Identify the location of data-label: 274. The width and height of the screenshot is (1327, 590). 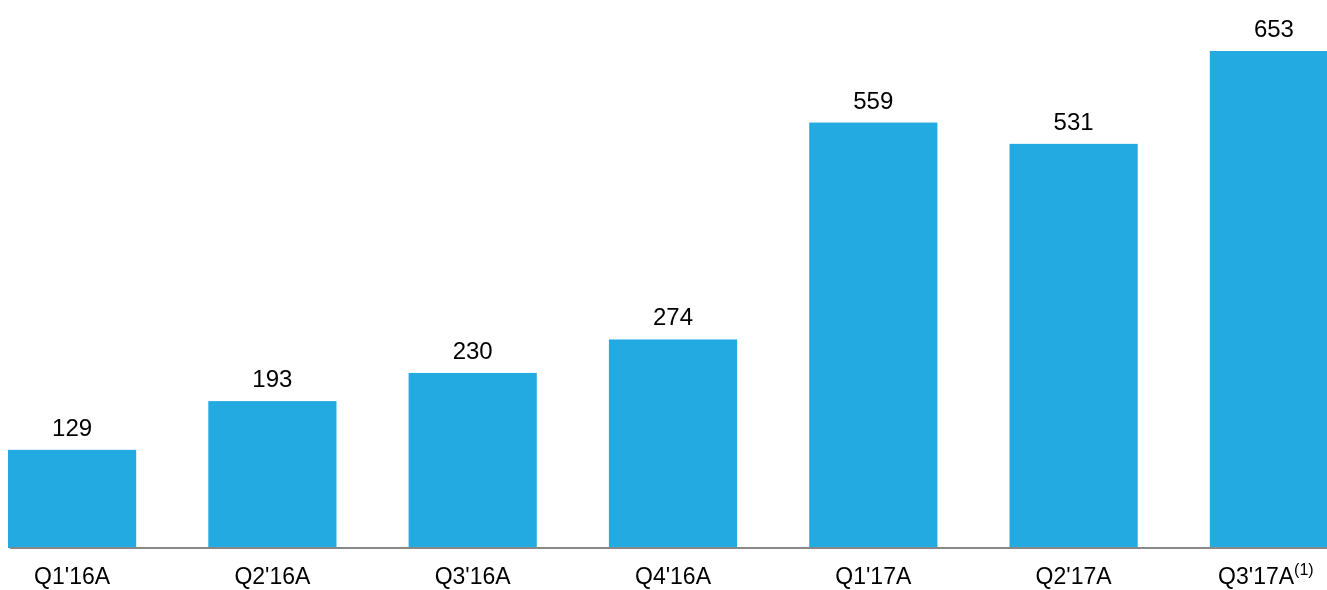
(673, 317).